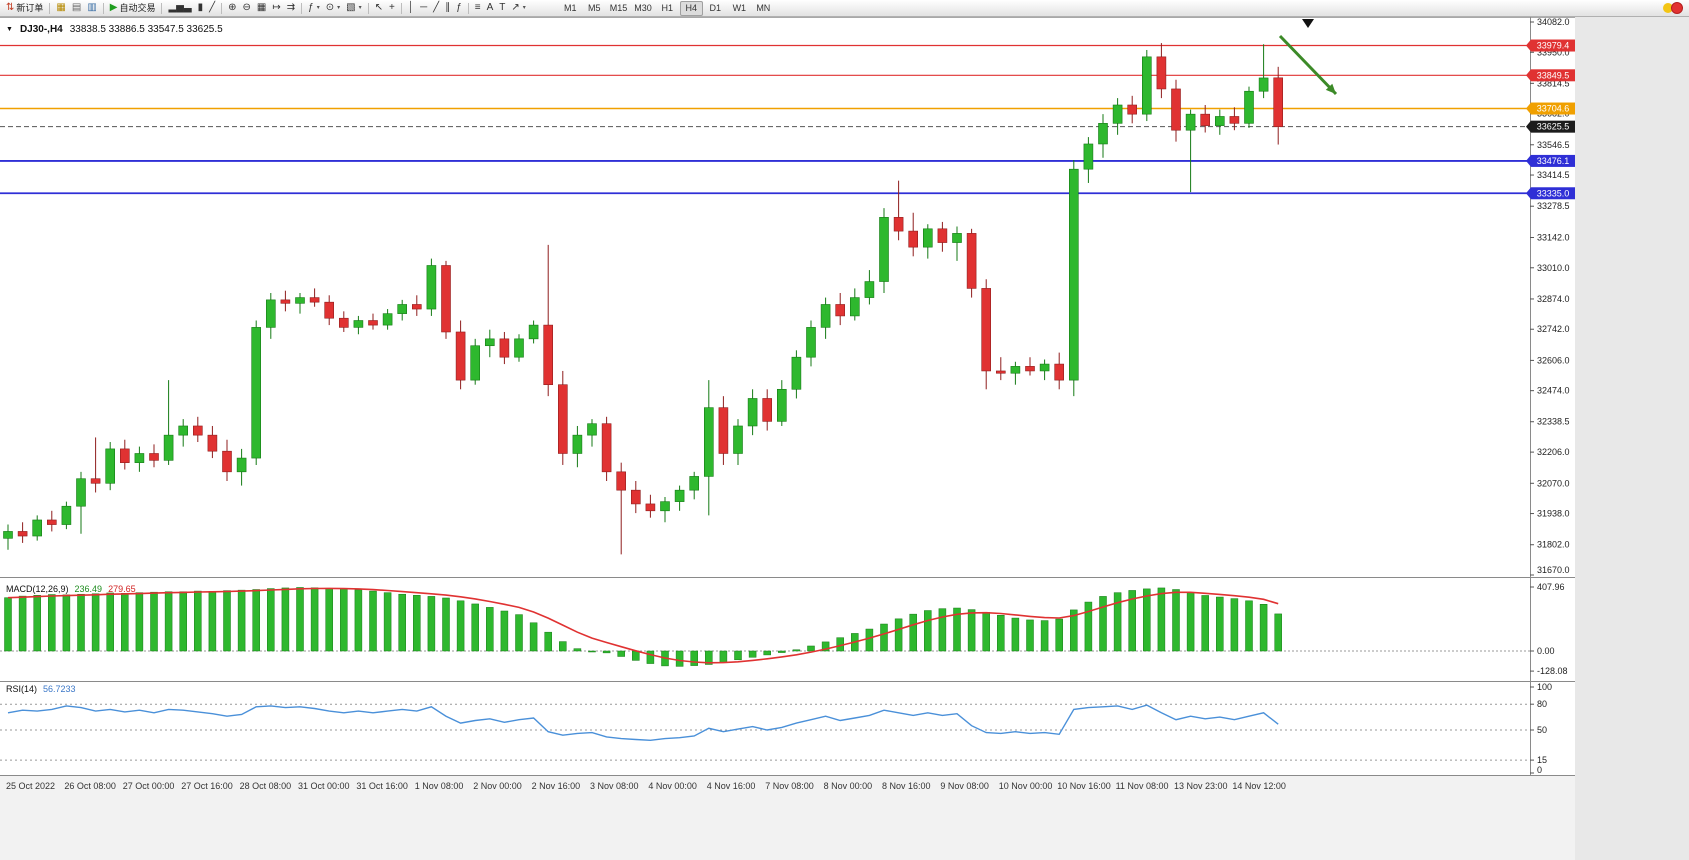  I want to click on charts-grid-button: ▦, so click(60, 8).